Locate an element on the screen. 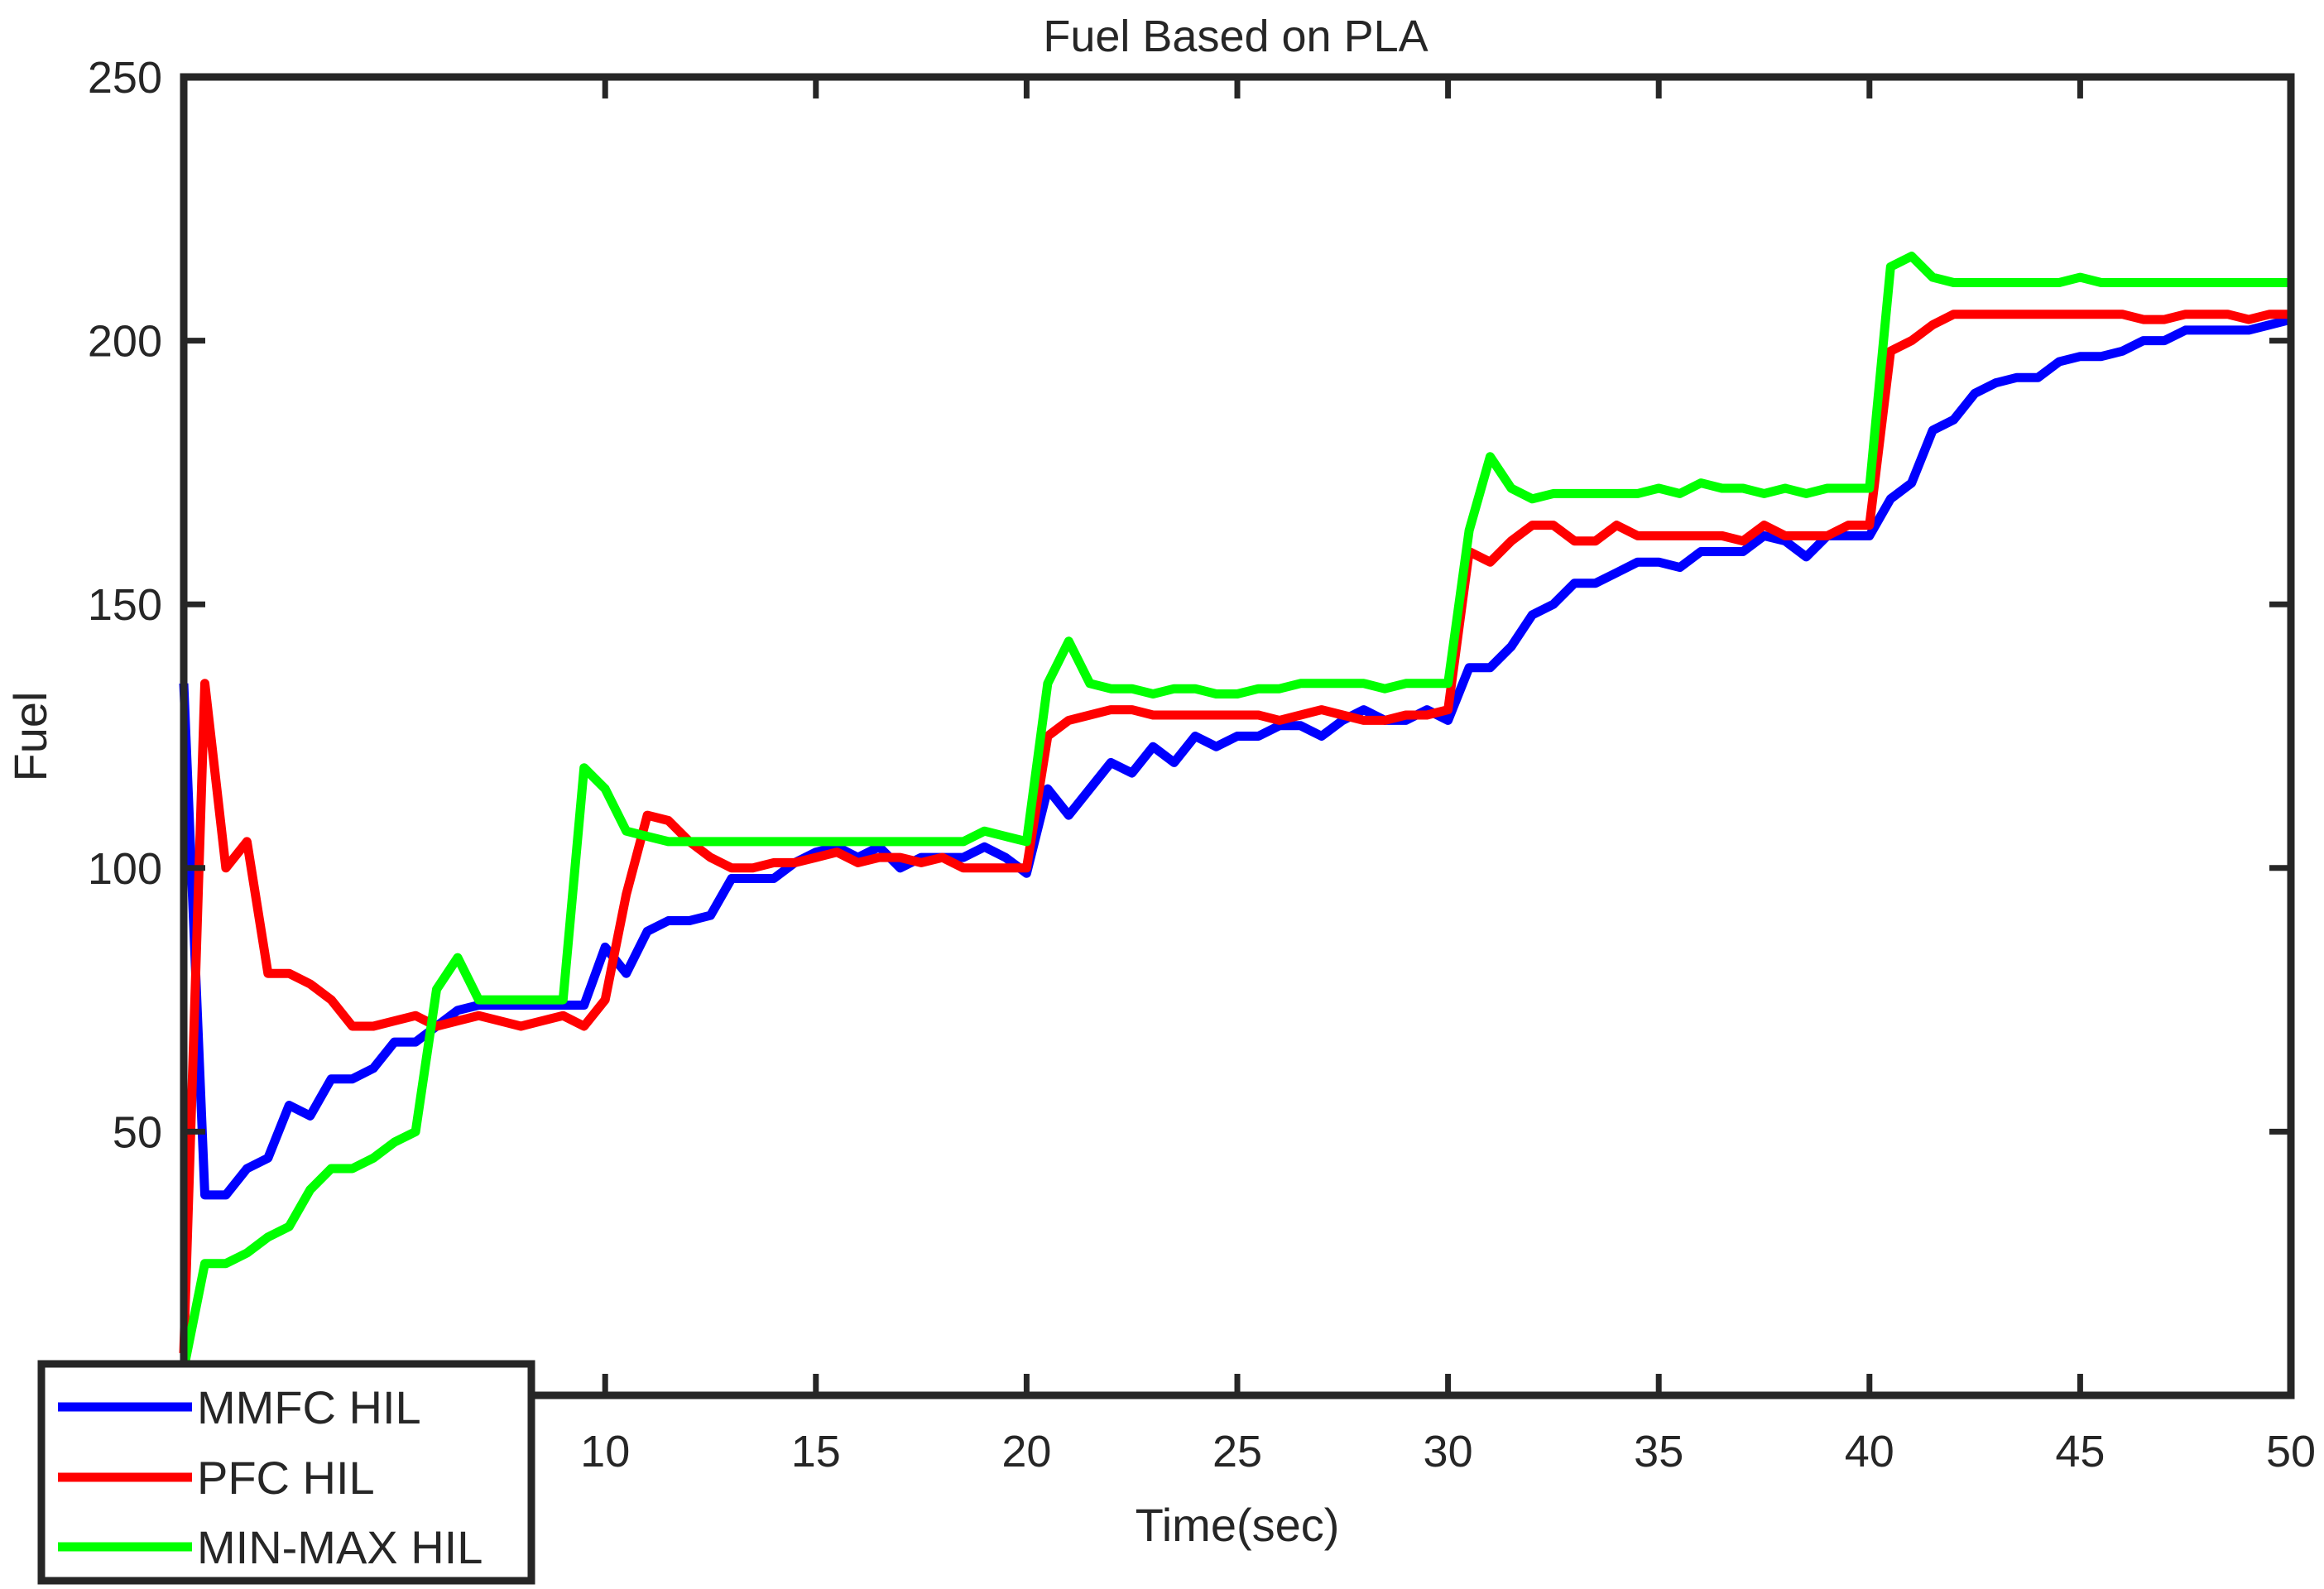 This screenshot has height=1589, width=2324. x-tick-label: 15 is located at coordinates (816, 1452).